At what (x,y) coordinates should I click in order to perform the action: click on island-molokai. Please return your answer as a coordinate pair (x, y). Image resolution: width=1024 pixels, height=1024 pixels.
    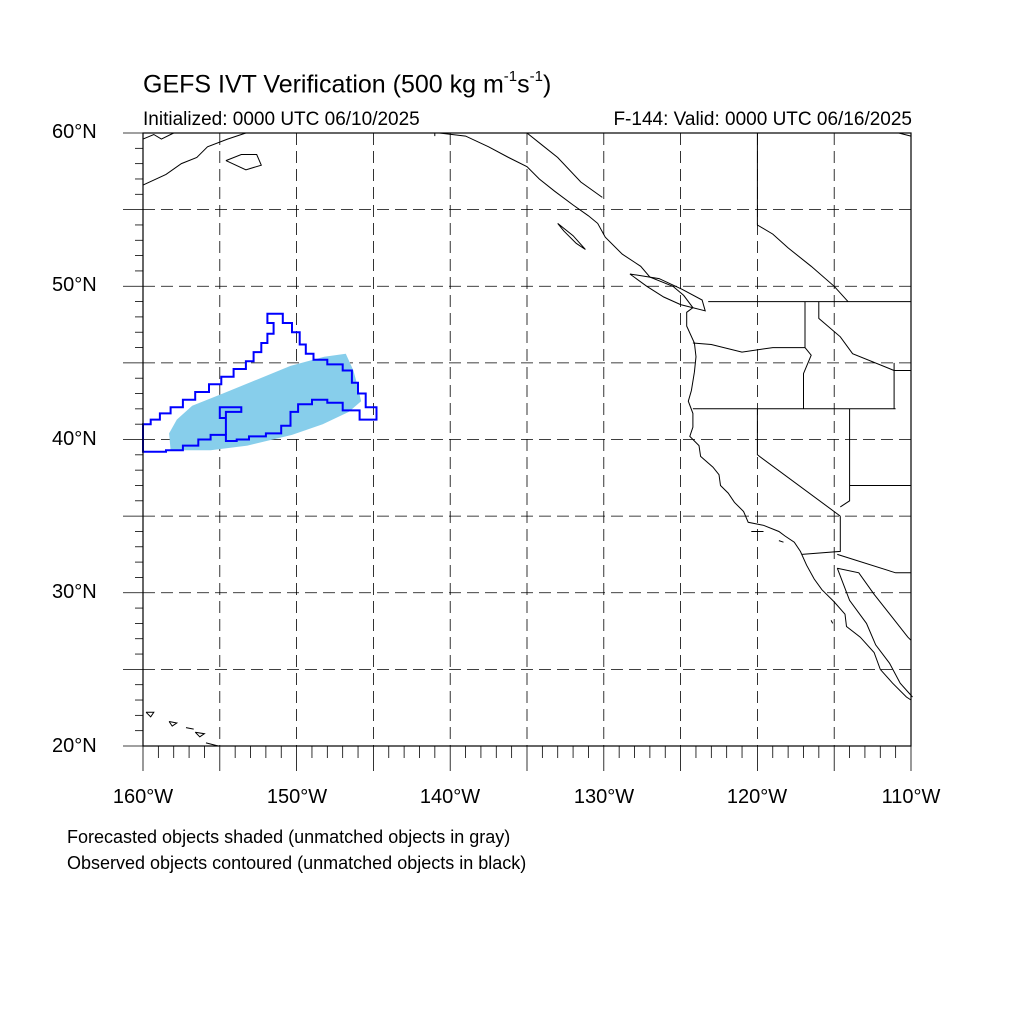
    Looking at the image, I should click on (189, 728).